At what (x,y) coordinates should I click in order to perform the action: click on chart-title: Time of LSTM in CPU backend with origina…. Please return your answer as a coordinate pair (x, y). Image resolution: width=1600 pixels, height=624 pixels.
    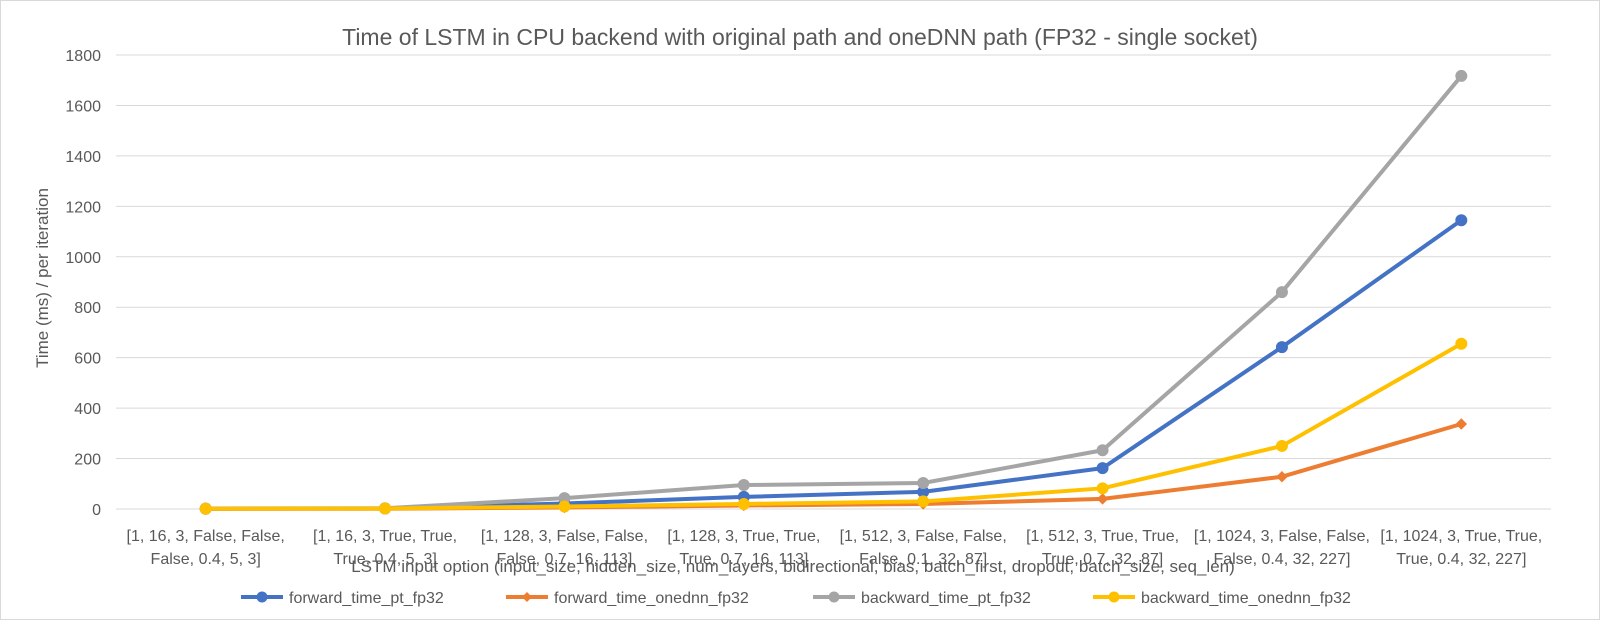
    Looking at the image, I should click on (800, 37).